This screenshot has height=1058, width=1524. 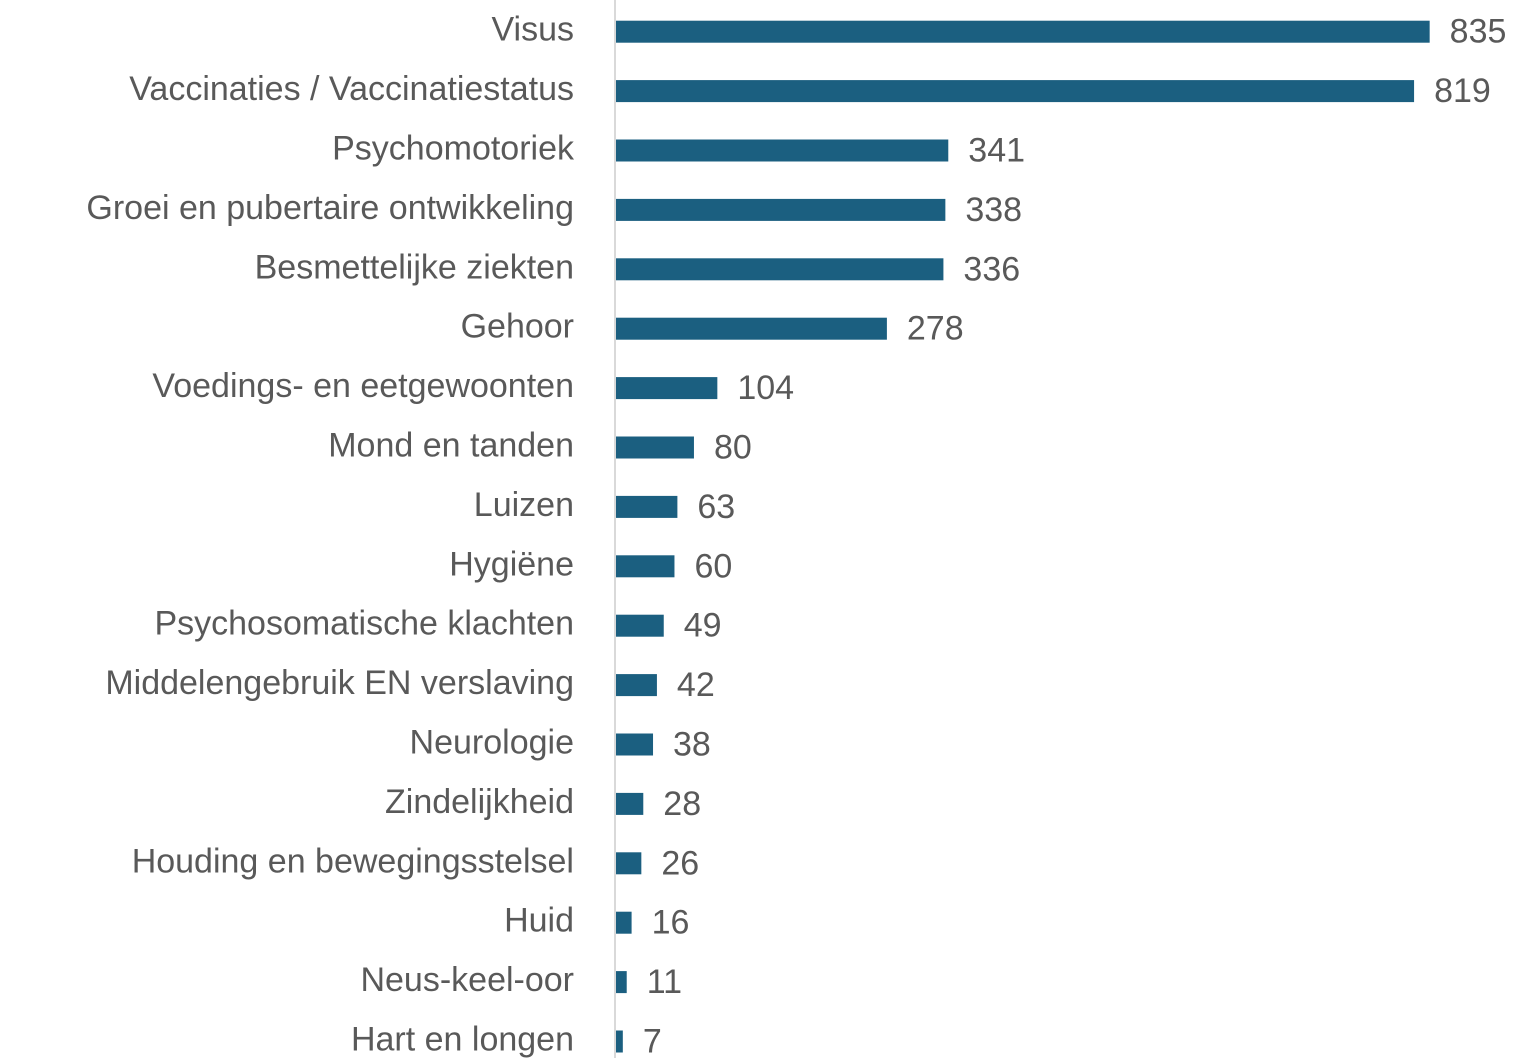 What do you see at coordinates (492, 742) in the screenshot?
I see `category-label: Neurologie` at bounding box center [492, 742].